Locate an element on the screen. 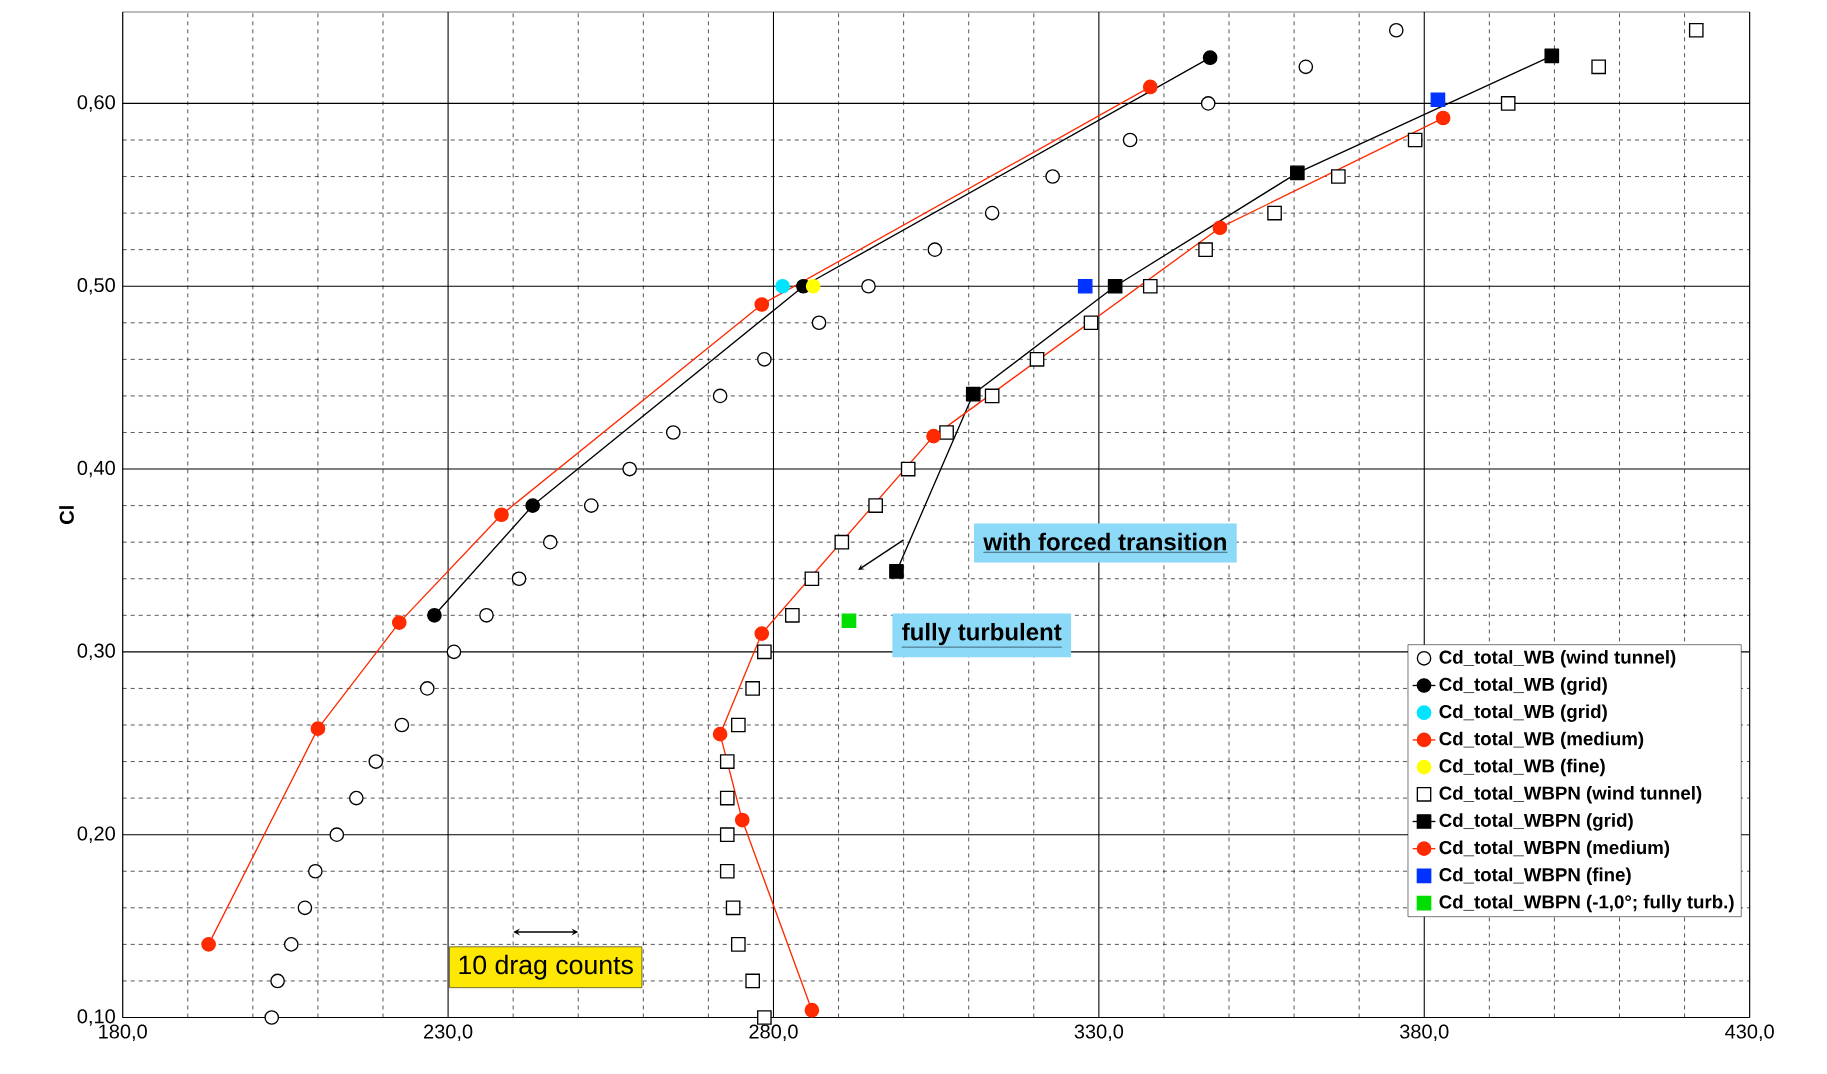 This screenshot has height=1074, width=1827. legend-label: Cd_total_WBPN (-1,0°; fully turb.) is located at coordinates (1586, 904).